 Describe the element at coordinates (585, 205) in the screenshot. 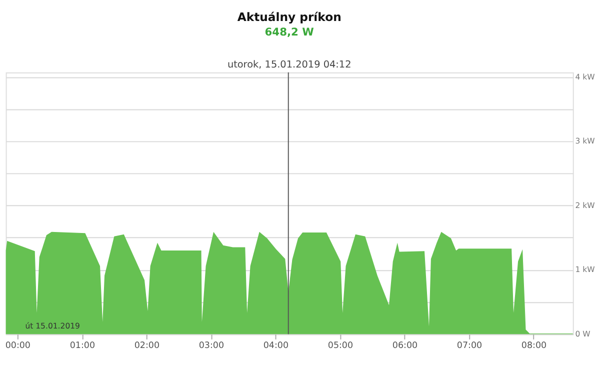

I see `y-tick-label: 2 kW` at that location.